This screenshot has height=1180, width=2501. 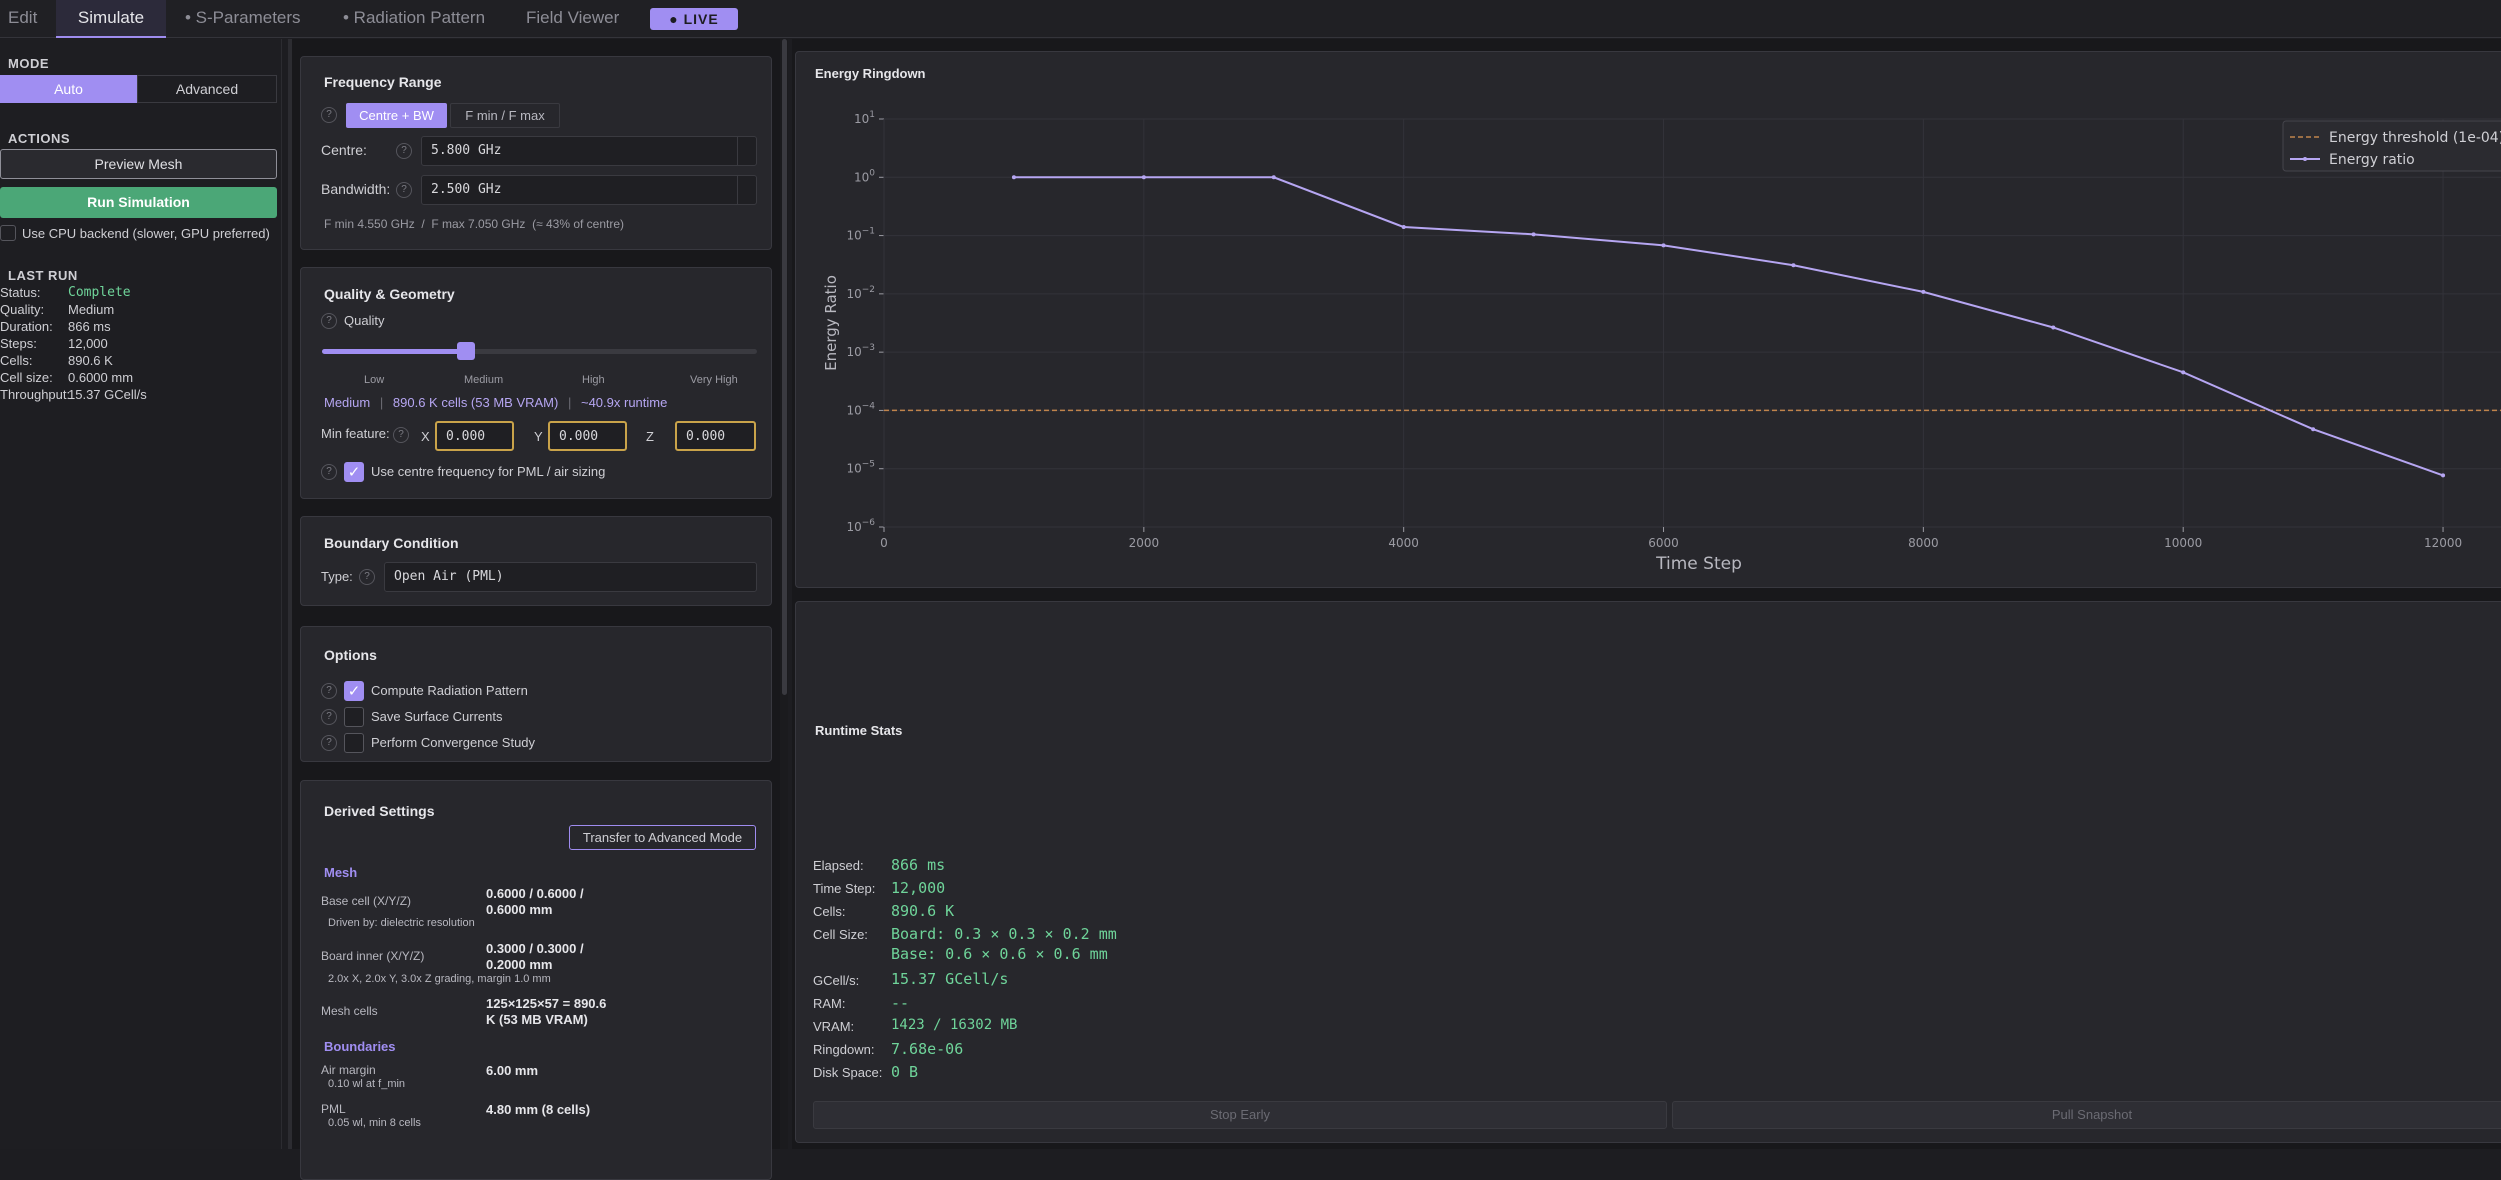 What do you see at coordinates (290, 594) in the screenshot?
I see `left-splitter` at bounding box center [290, 594].